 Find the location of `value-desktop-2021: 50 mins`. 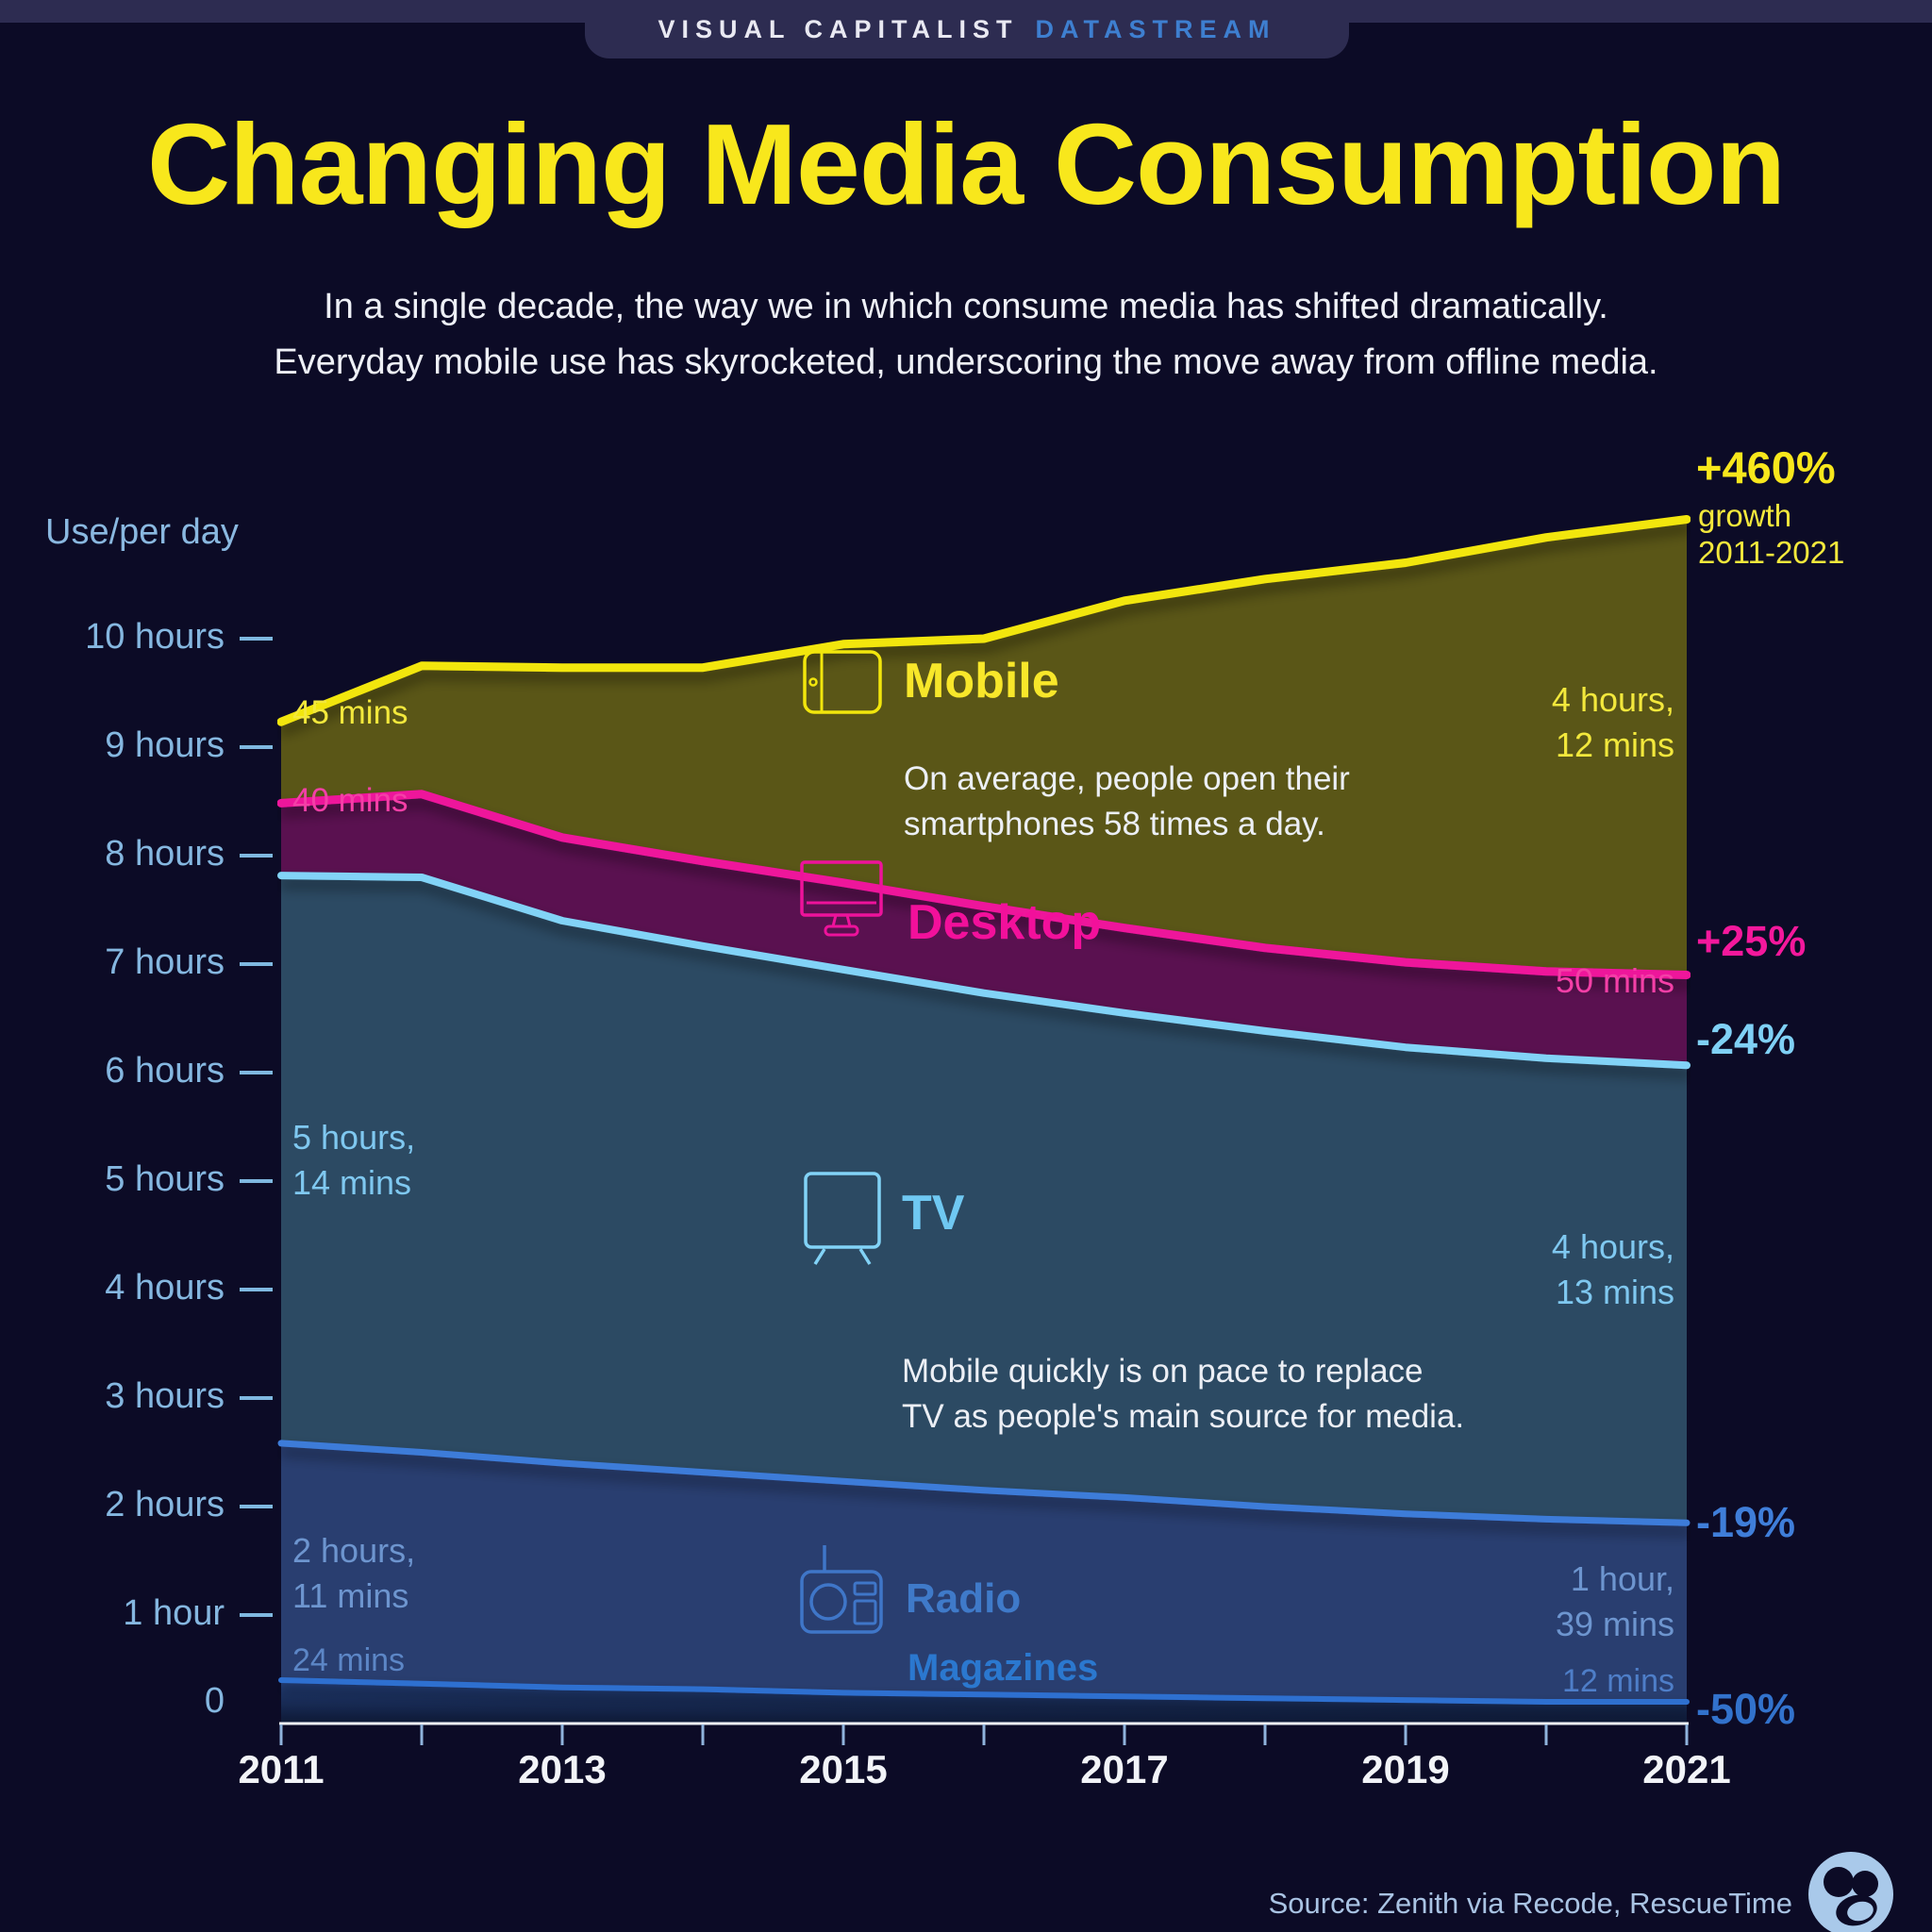

value-desktop-2021: 50 mins is located at coordinates (1615, 981).